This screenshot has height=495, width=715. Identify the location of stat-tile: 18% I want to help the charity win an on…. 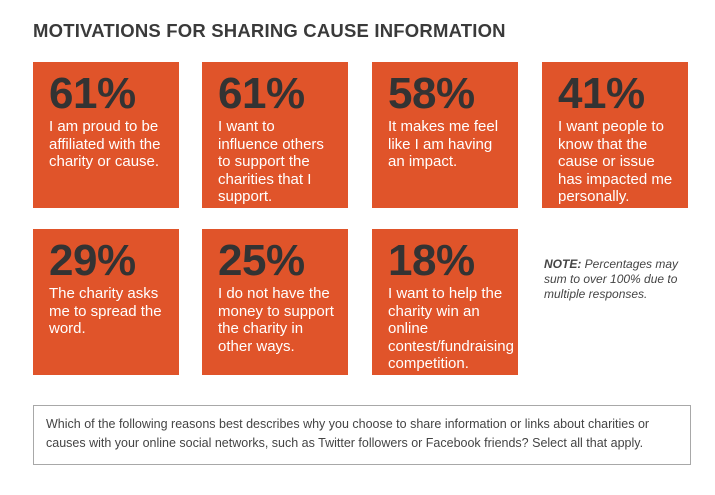
(445, 302).